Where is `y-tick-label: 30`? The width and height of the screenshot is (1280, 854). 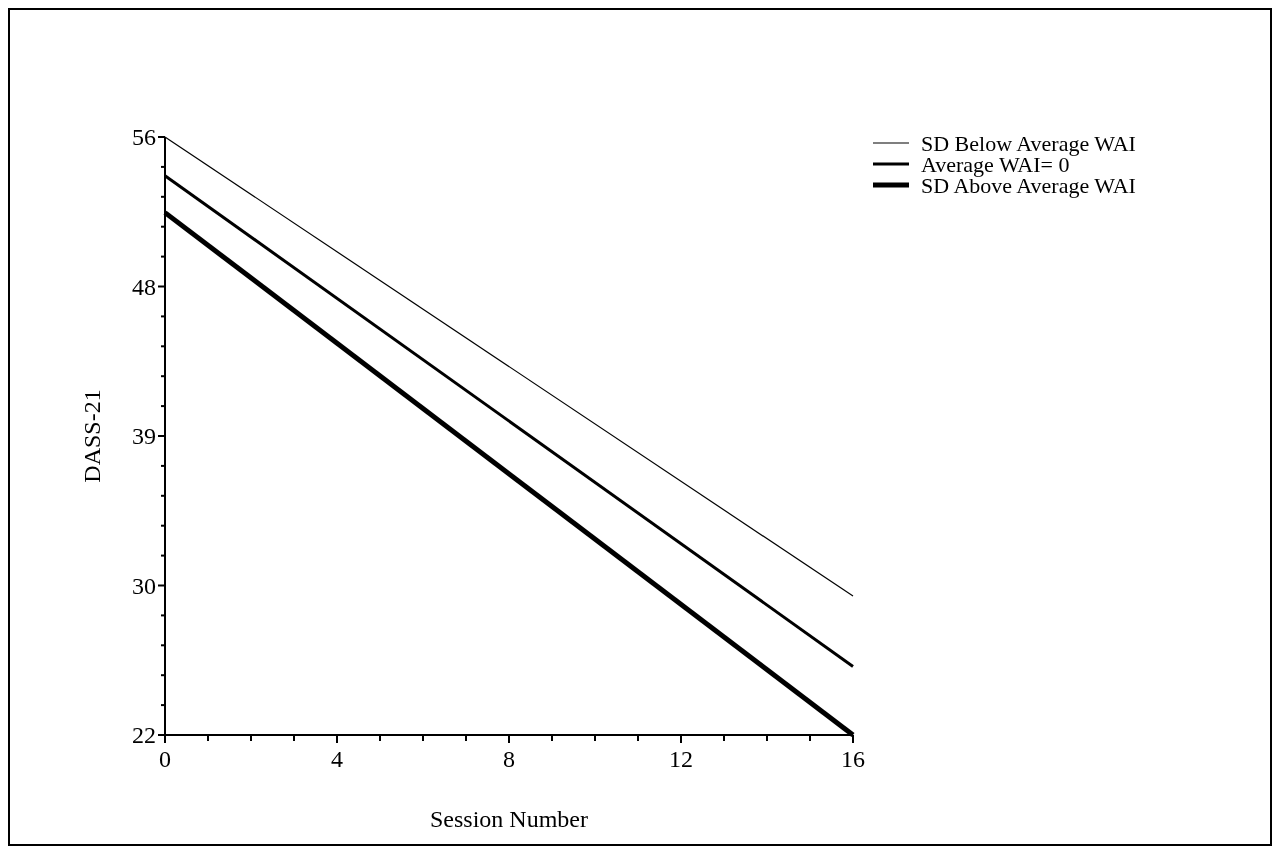
y-tick-label: 30 is located at coordinates (144, 585).